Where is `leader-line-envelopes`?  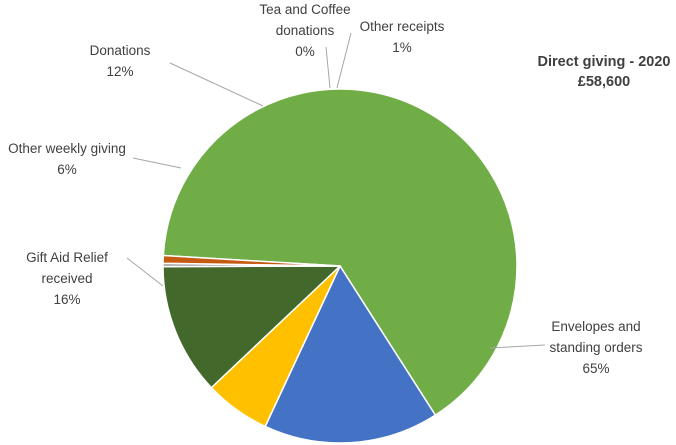 leader-line-envelopes is located at coordinates (517, 346).